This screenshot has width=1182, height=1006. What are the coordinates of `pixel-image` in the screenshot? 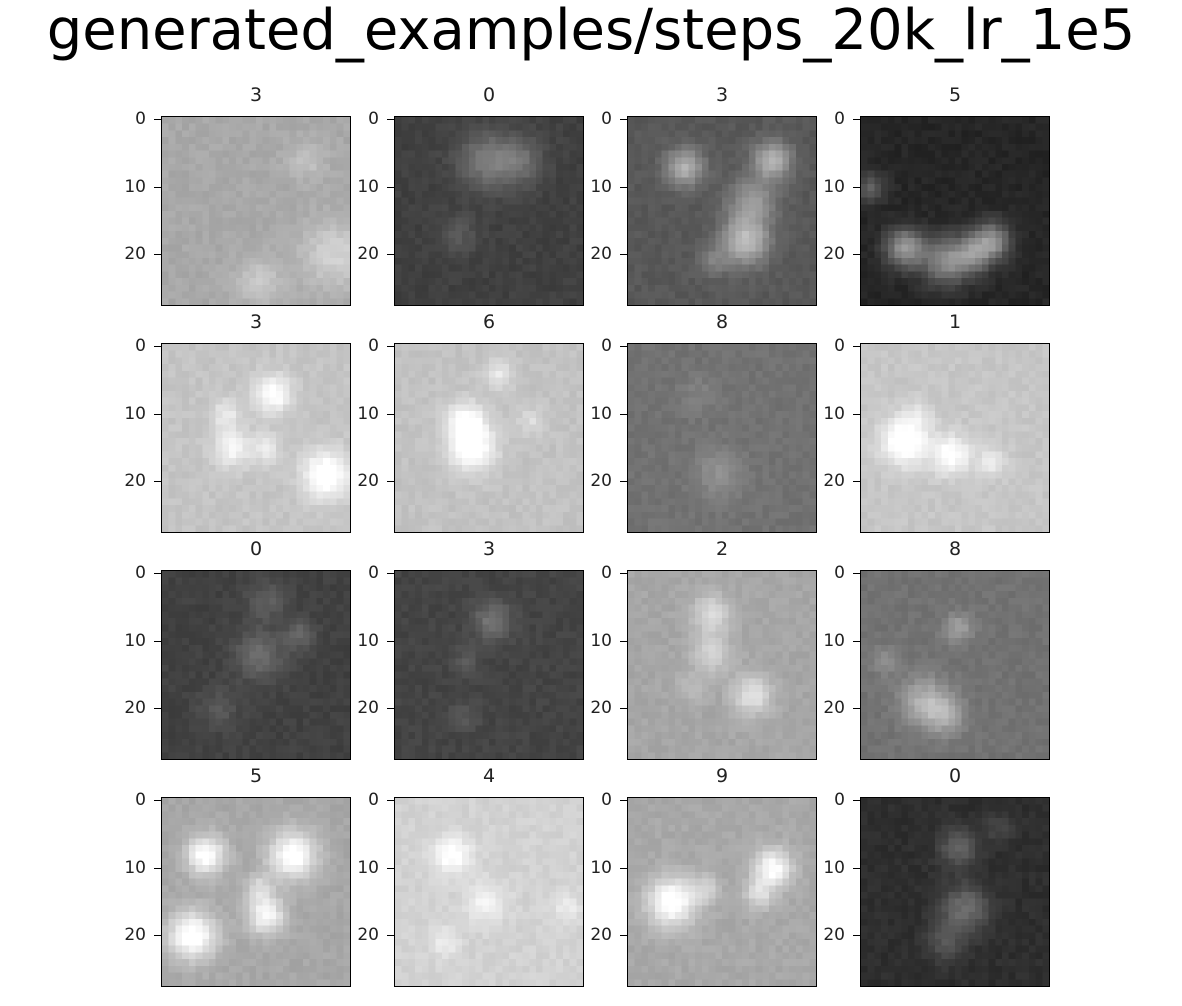 It's located at (722, 438).